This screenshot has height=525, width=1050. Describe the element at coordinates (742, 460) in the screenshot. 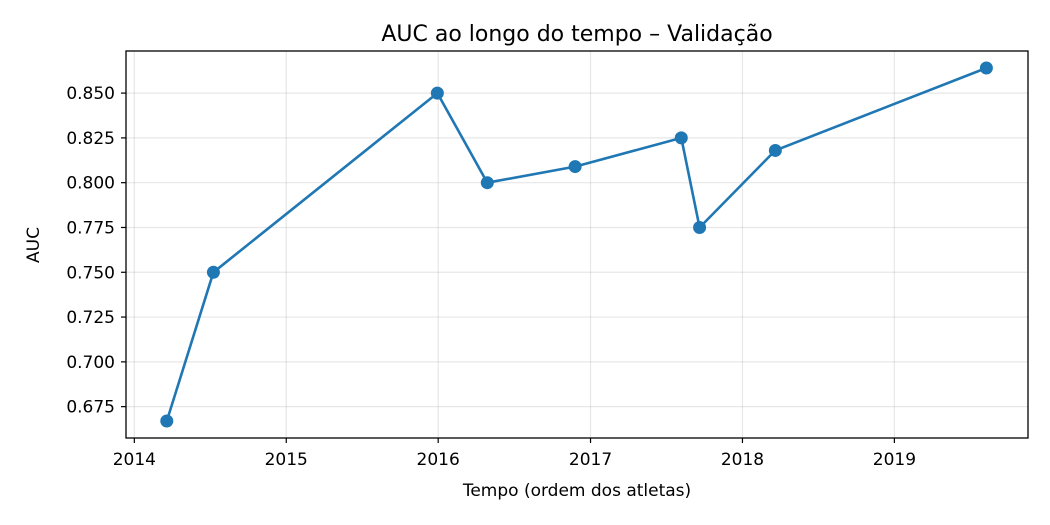

I see `x-tick-label: 2018` at that location.